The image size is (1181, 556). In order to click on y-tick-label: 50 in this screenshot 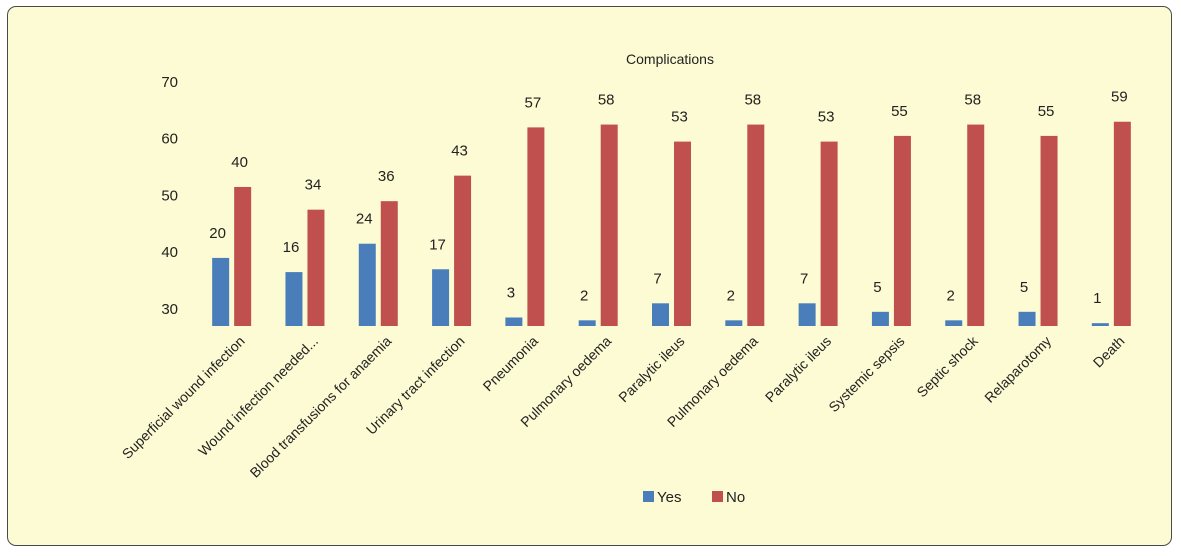, I will do `click(169, 195)`.